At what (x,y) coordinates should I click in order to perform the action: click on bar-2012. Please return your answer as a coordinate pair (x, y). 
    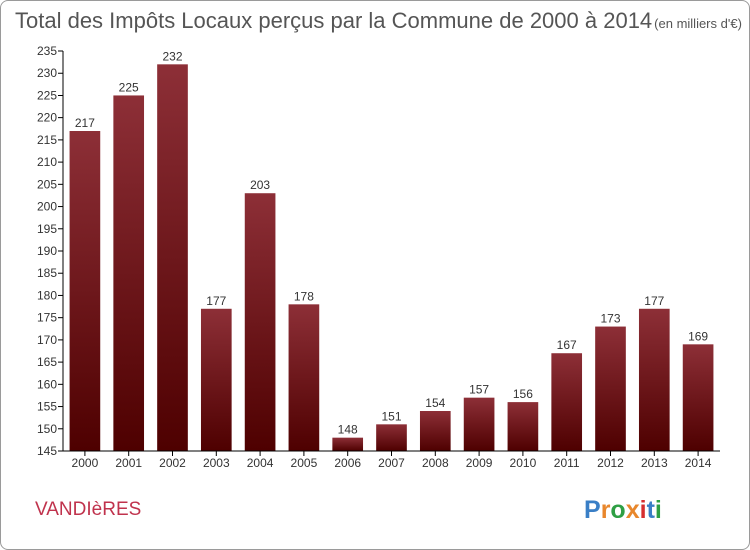
    Looking at the image, I should click on (610, 388).